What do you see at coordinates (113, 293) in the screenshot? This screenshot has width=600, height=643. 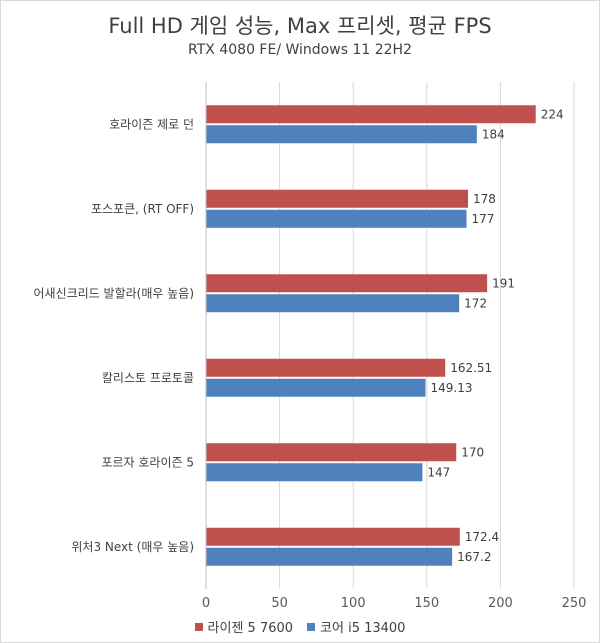 I see `category-label: 어새신크리드 발할라(매우 높음)` at bounding box center [113, 293].